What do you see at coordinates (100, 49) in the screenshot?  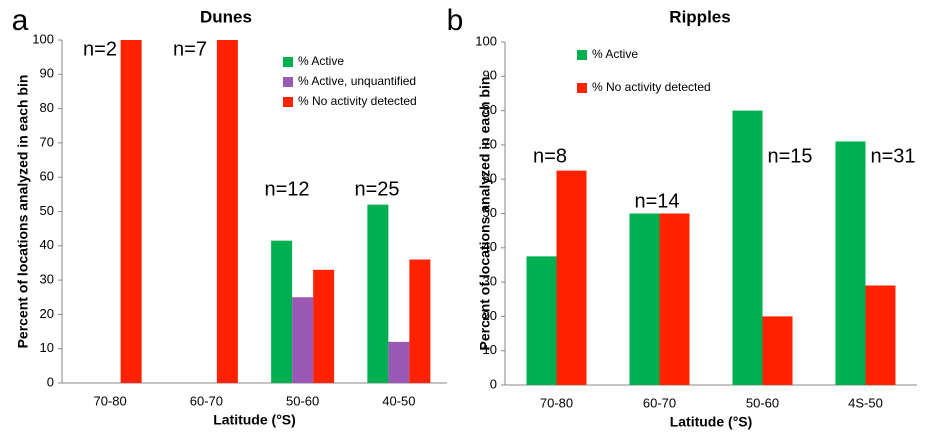 I see `sample-size: n=2` at bounding box center [100, 49].